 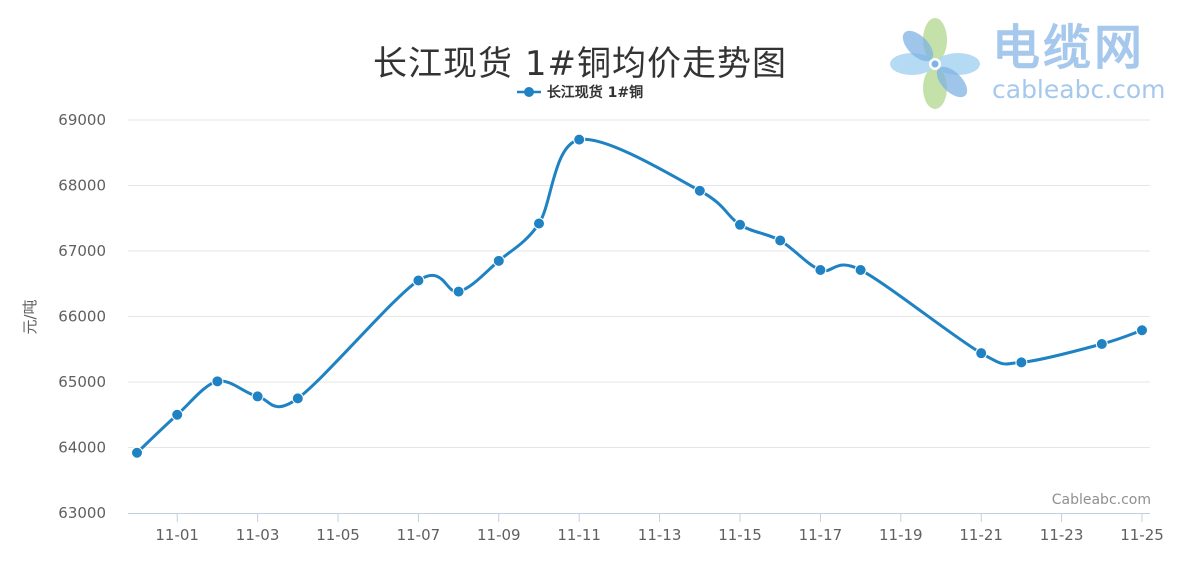 I want to click on logo-name: 电缆网, so click(x=1069, y=48).